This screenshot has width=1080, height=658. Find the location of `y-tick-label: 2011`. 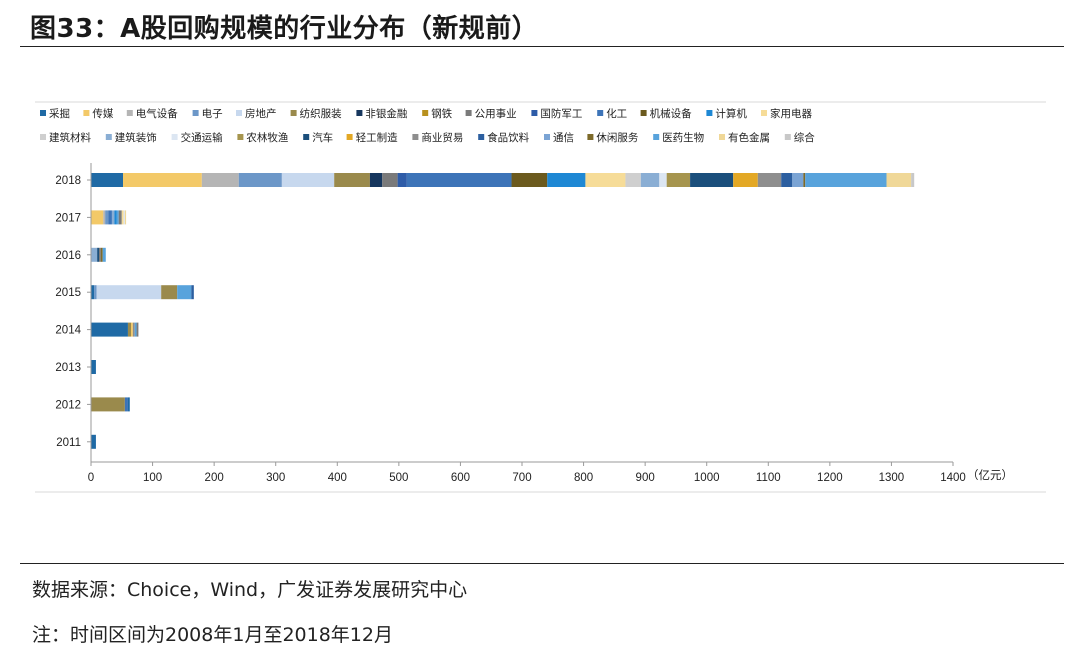

y-tick-label: 2011 is located at coordinates (68, 443).